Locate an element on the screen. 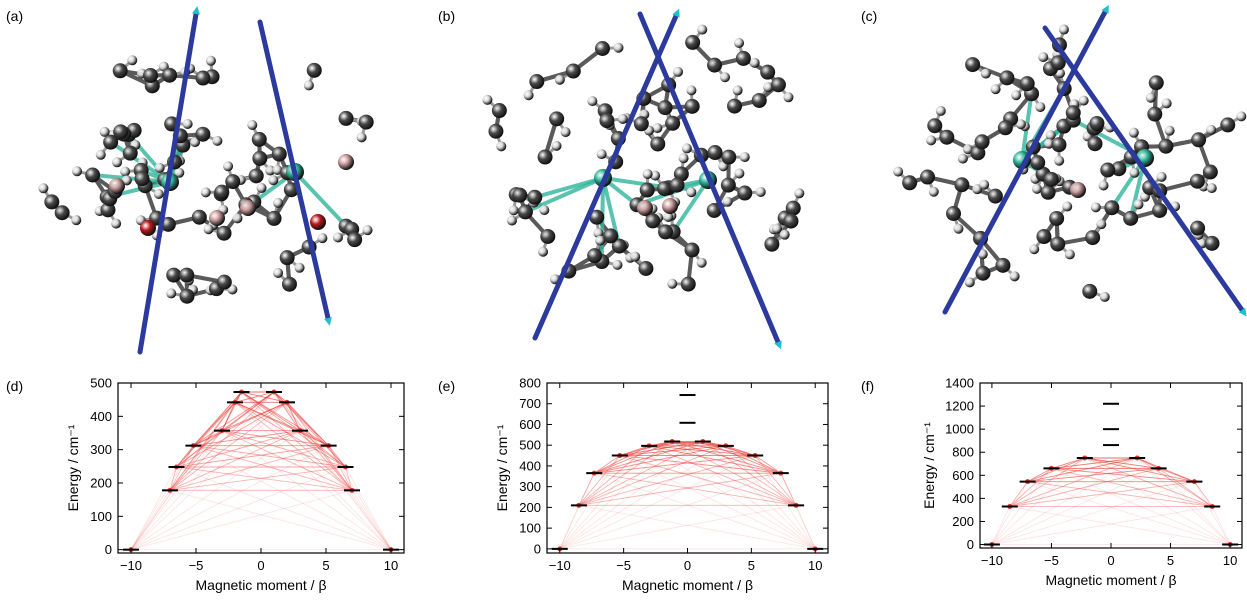 The height and width of the screenshot is (600, 1247). panel-label-c: (c) is located at coordinates (869, 16).